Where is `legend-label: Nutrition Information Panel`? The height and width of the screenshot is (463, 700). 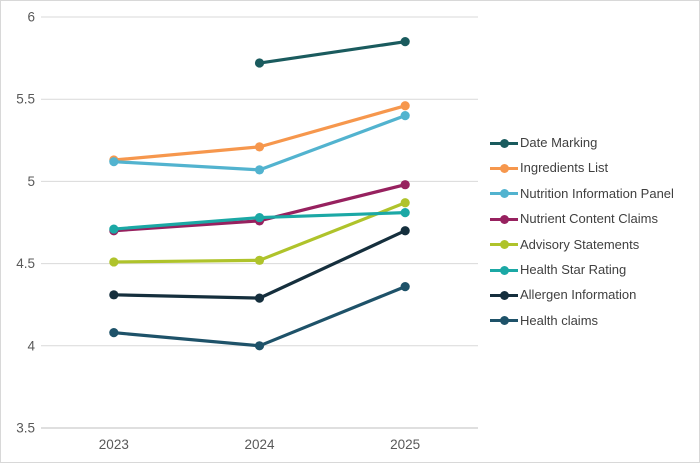
legend-label: Nutrition Information Panel is located at coordinates (597, 193).